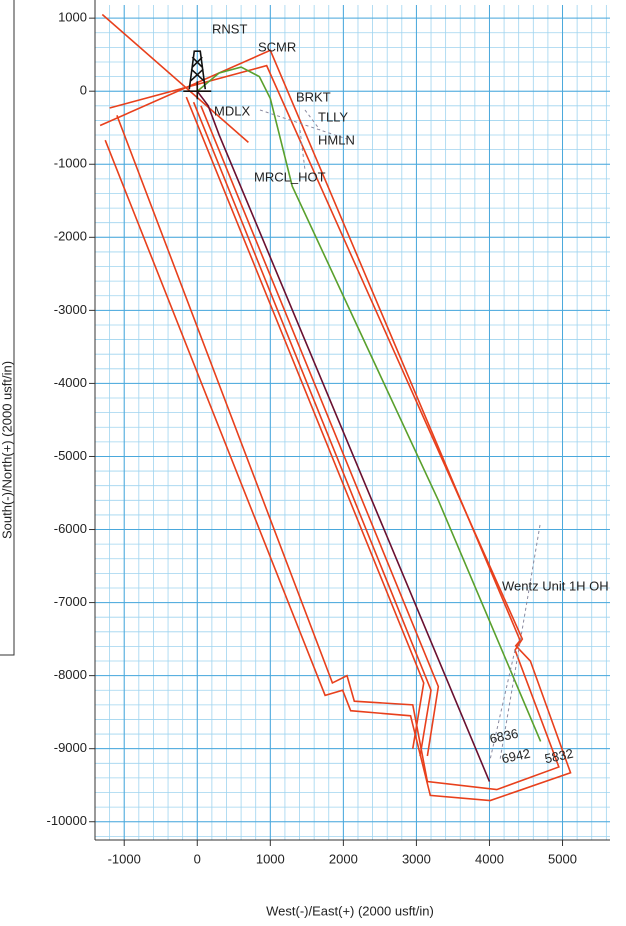  What do you see at coordinates (416, 858) in the screenshot?
I see `x-tick-label: 3000` at bounding box center [416, 858].